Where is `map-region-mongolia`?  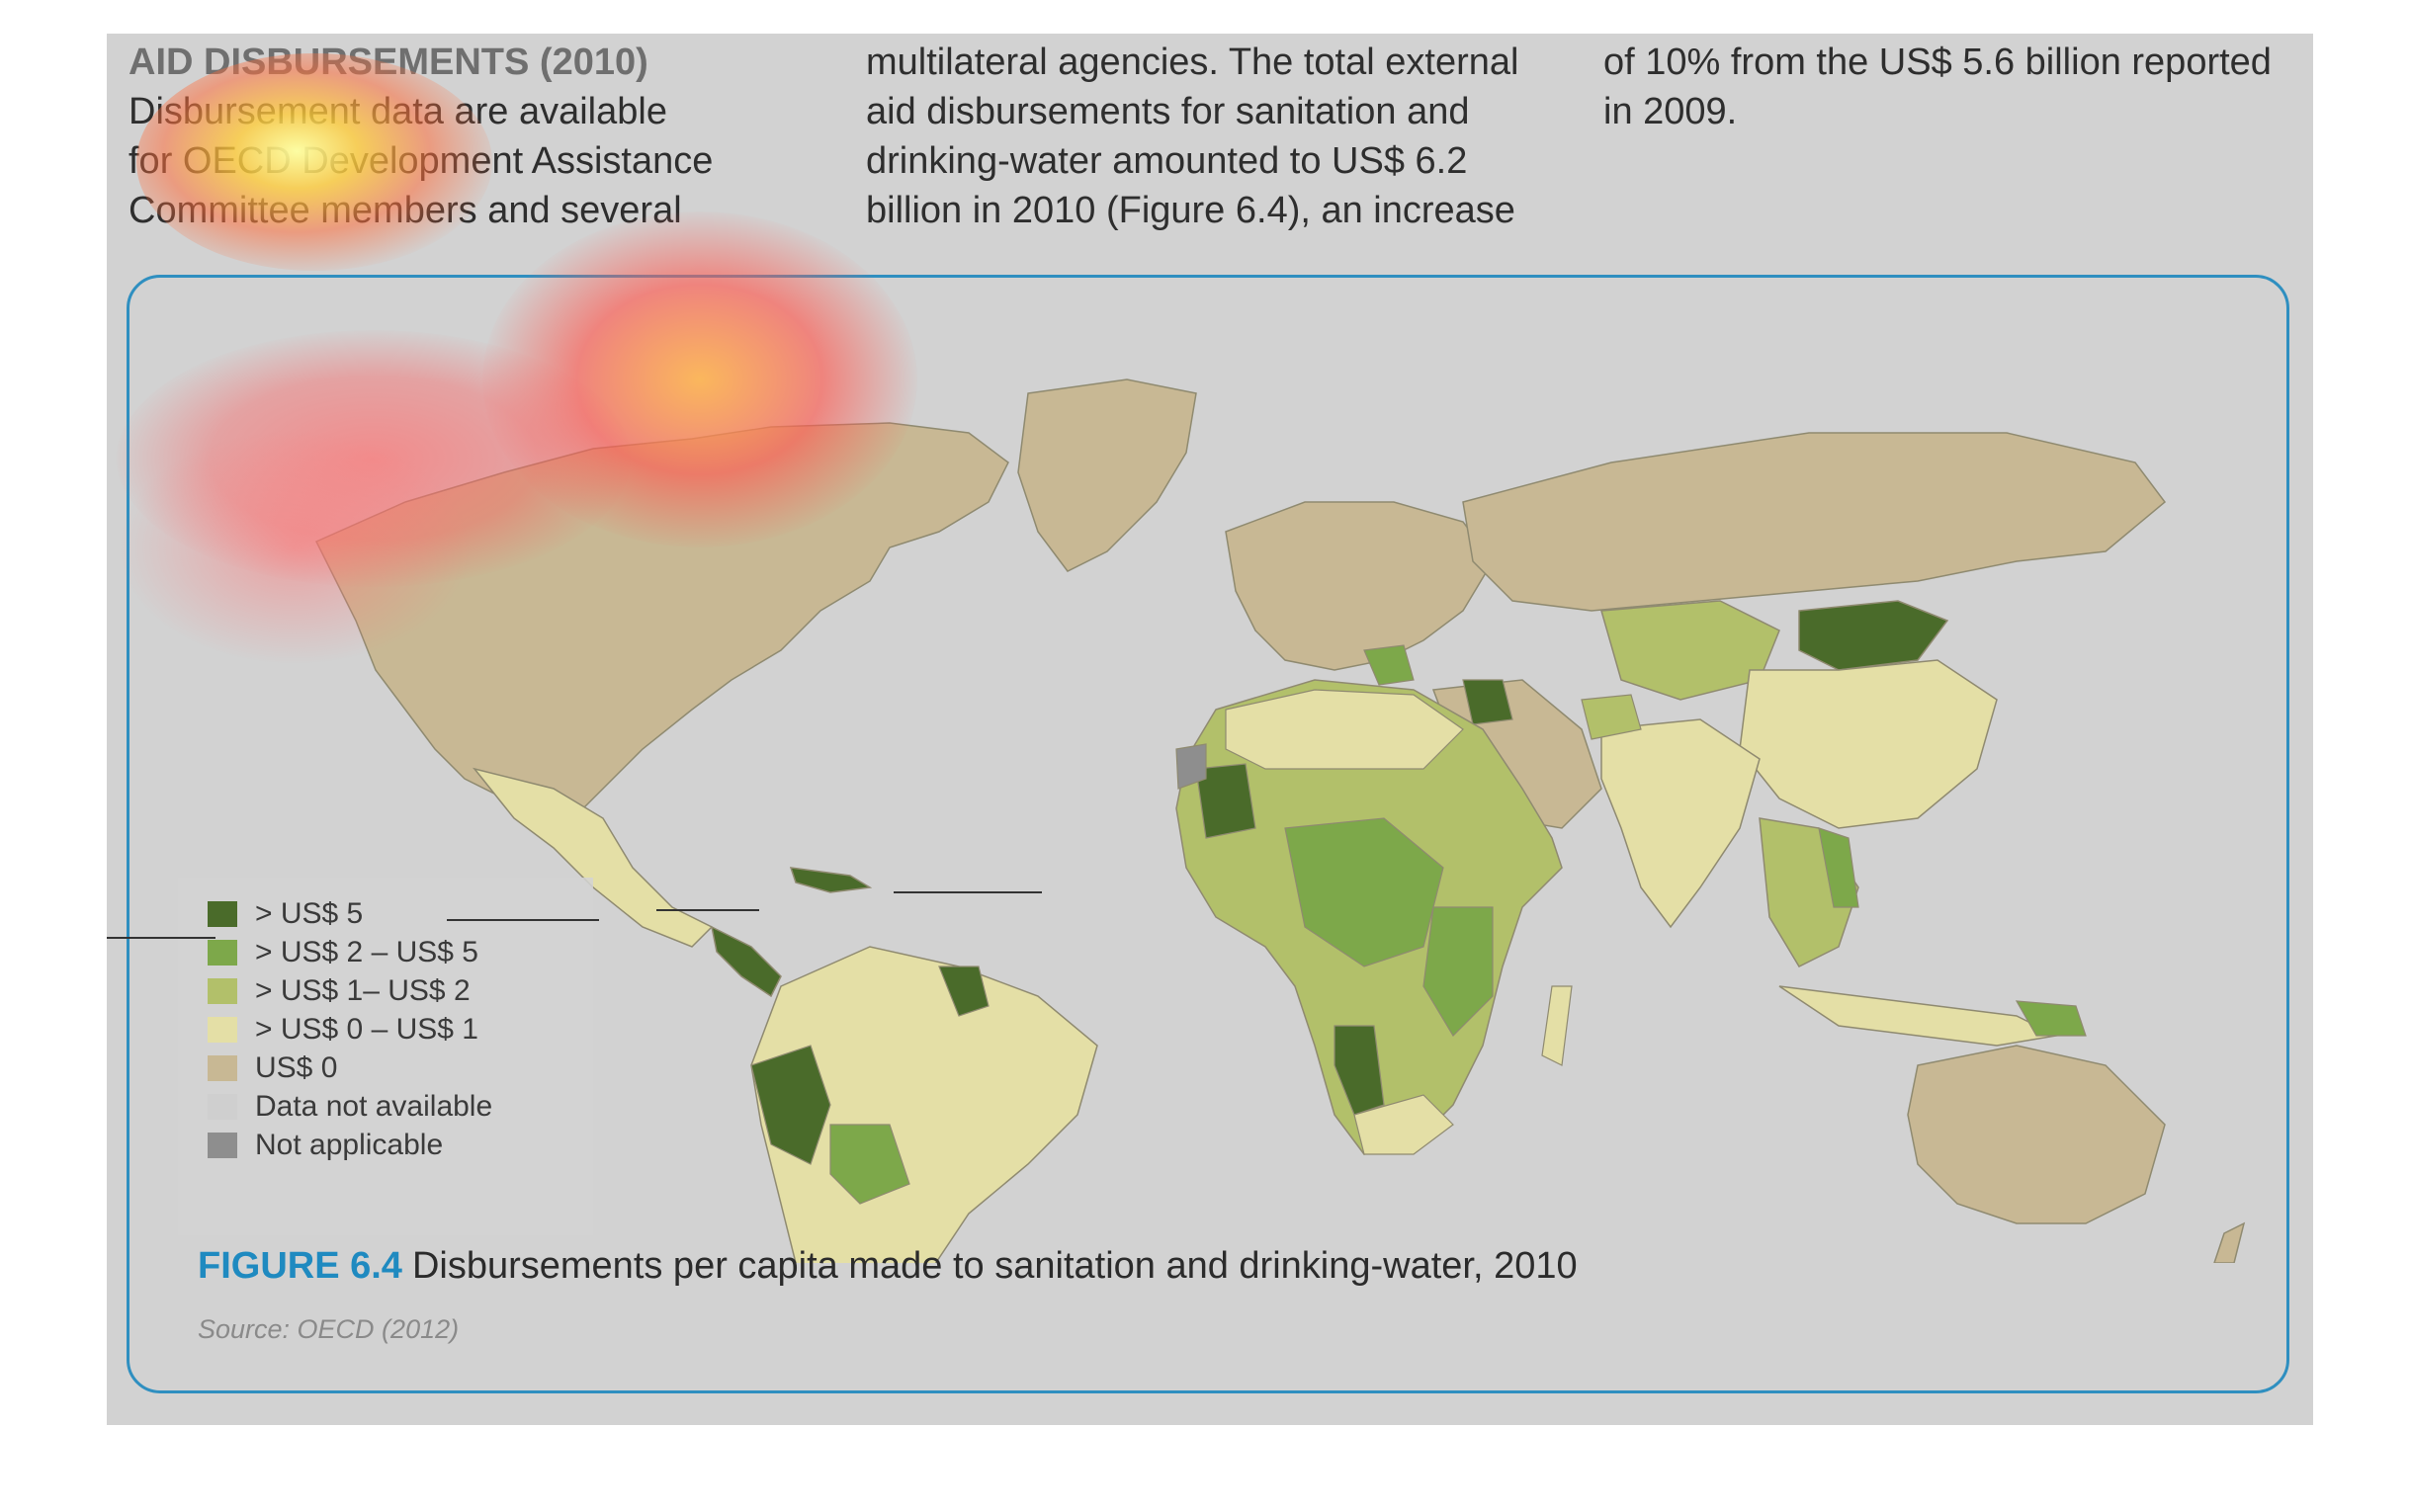 map-region-mongolia is located at coordinates (1873, 635).